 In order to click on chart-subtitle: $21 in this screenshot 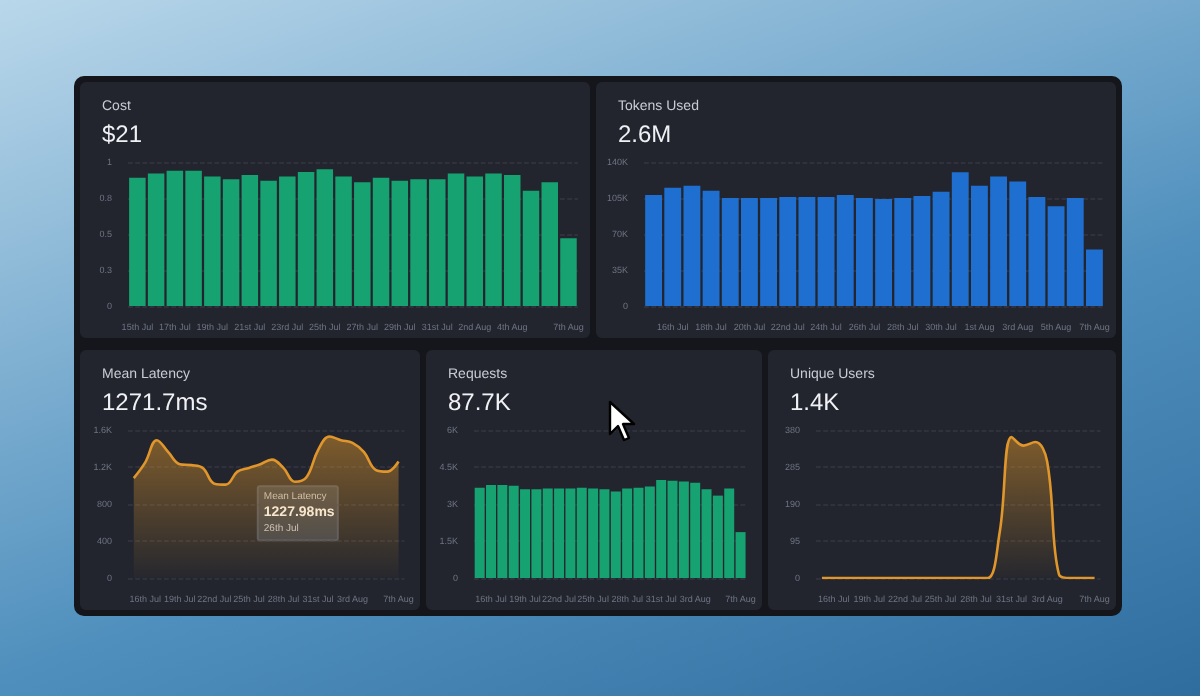, I will do `click(122, 134)`.